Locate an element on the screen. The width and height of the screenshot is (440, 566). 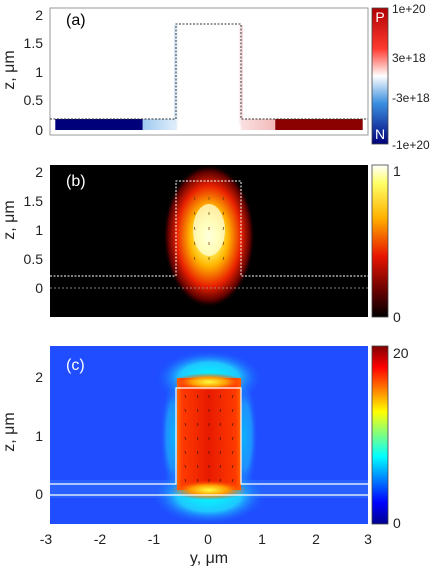
x-axis-label: y, μm is located at coordinates (209, 558).